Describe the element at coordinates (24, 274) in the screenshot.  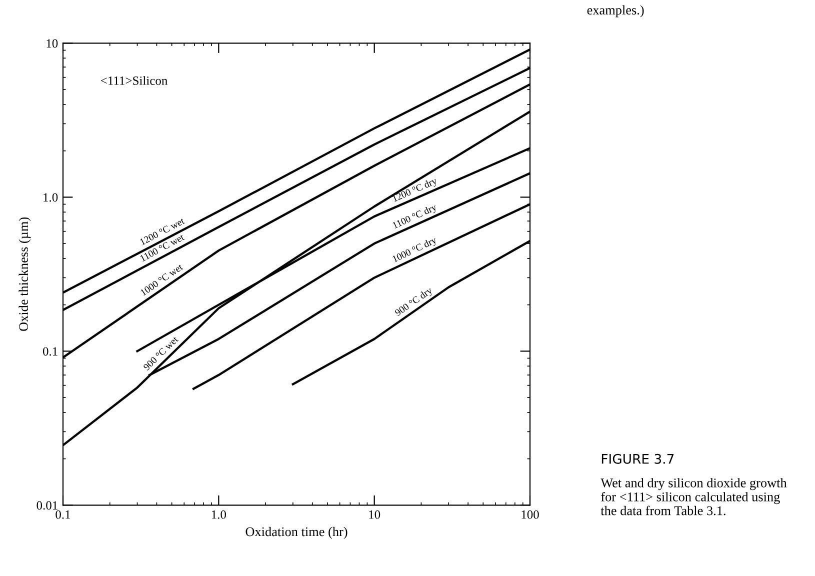
I see `y-axis-title: Oxide thickness (µm)` at that location.